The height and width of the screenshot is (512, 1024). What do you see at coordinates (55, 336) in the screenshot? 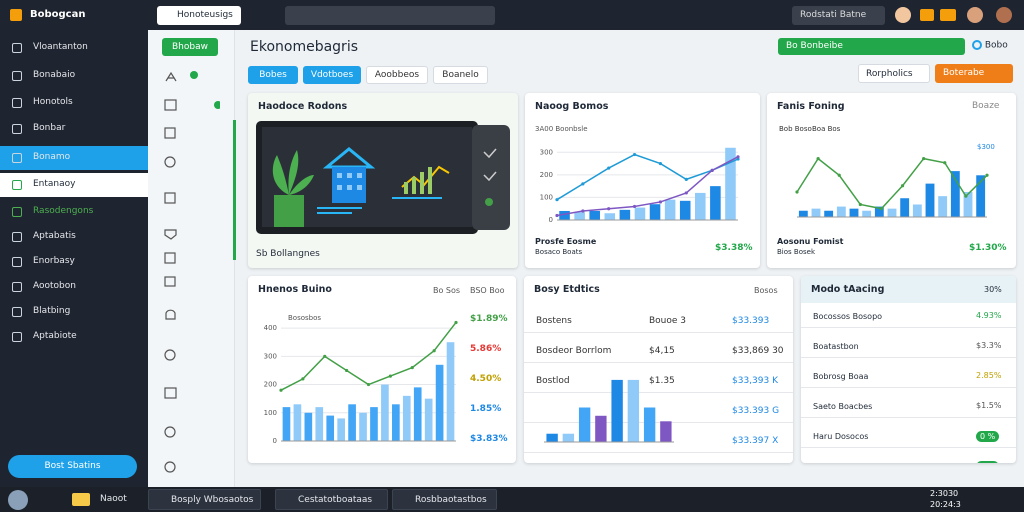
I see `sidebar-label: Aptabiote` at bounding box center [55, 336].